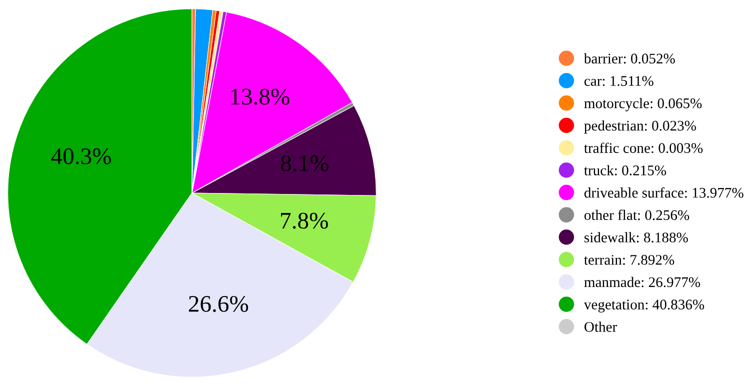 This screenshot has width=748, height=384. I want to click on data-label: 13.8%, so click(260, 96).